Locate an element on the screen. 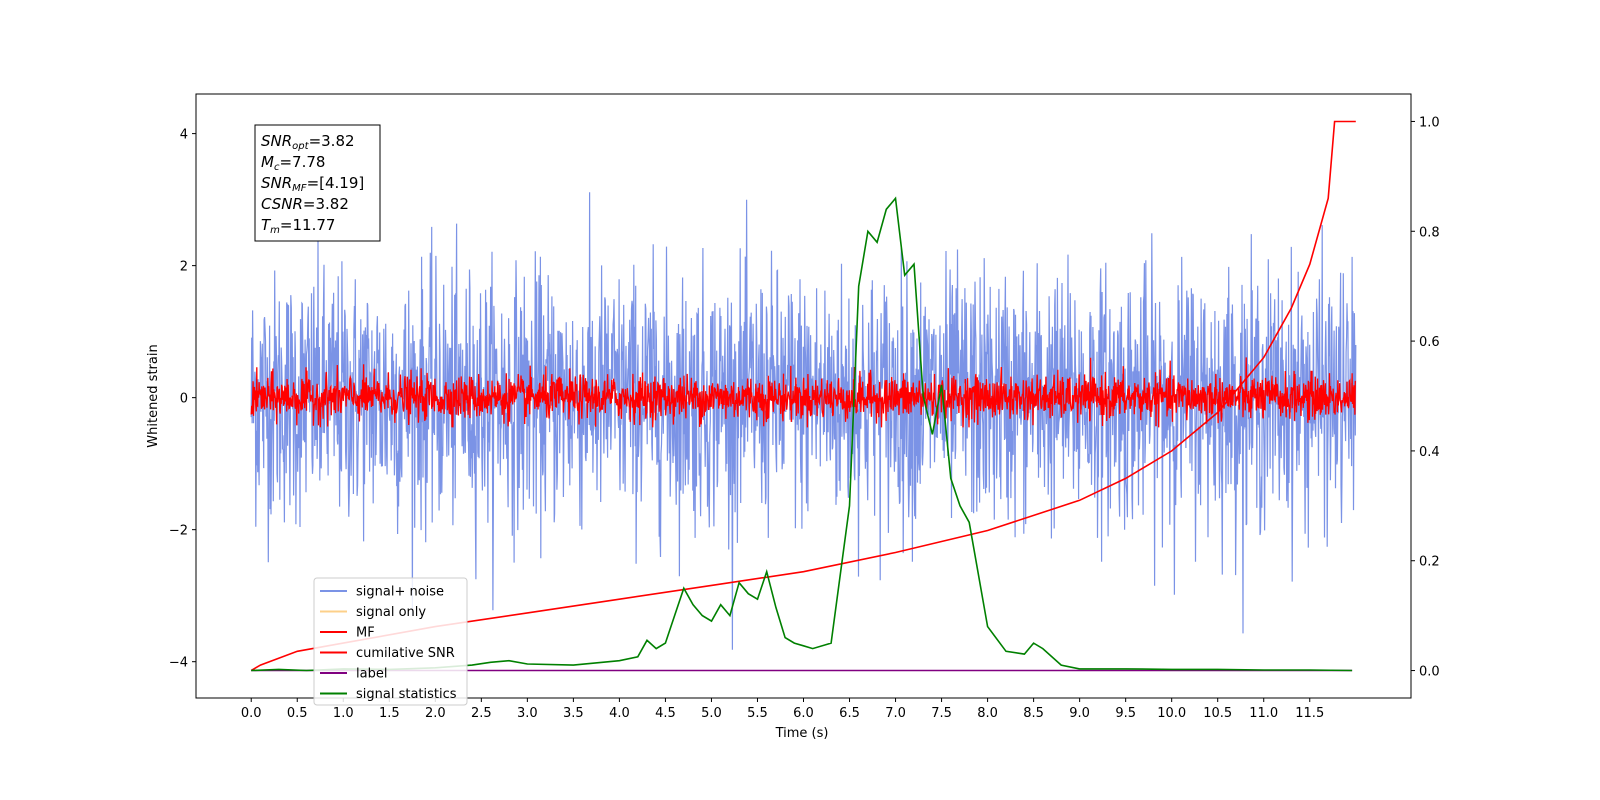 The height and width of the screenshot is (800, 1600). info-line: SNRMF=[4.19] is located at coordinates (312, 184).